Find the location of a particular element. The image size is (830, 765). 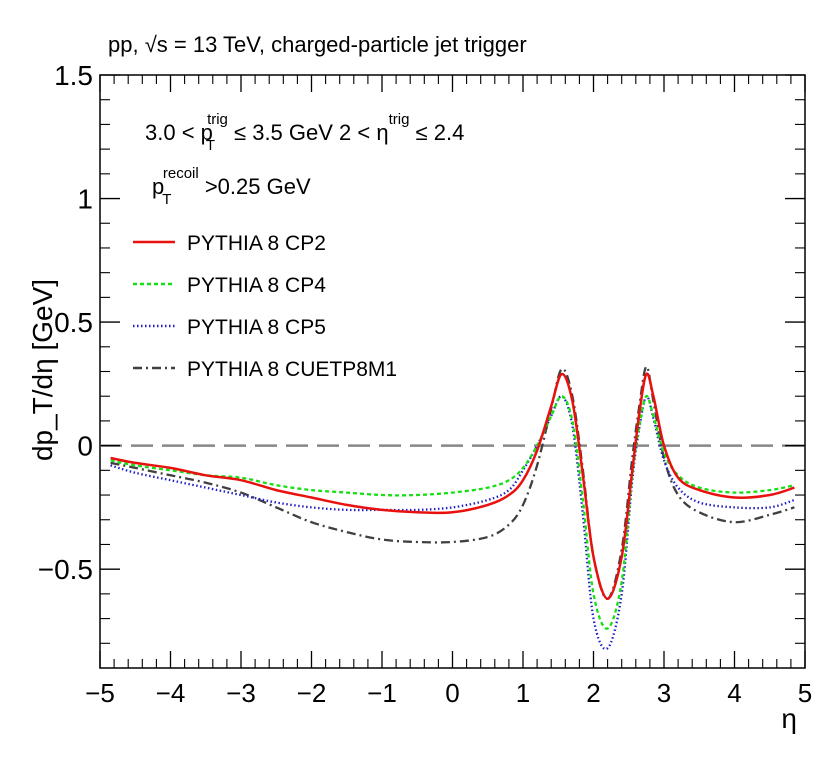

x-axis-label: η is located at coordinates (789, 718).